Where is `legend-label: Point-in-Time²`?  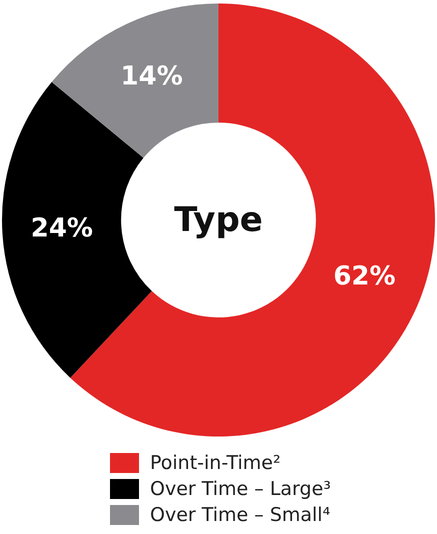
legend-label: Point-in-Time² is located at coordinates (215, 463).